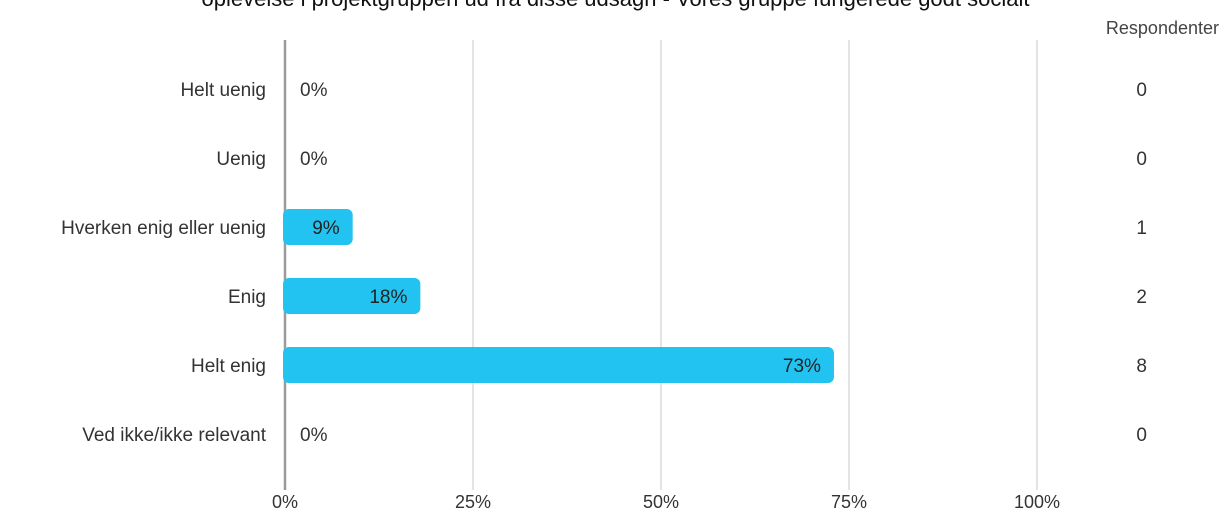 This screenshot has height=517, width=1231. Describe the element at coordinates (661, 502) in the screenshot. I see `x-tick-label: 50%` at that location.